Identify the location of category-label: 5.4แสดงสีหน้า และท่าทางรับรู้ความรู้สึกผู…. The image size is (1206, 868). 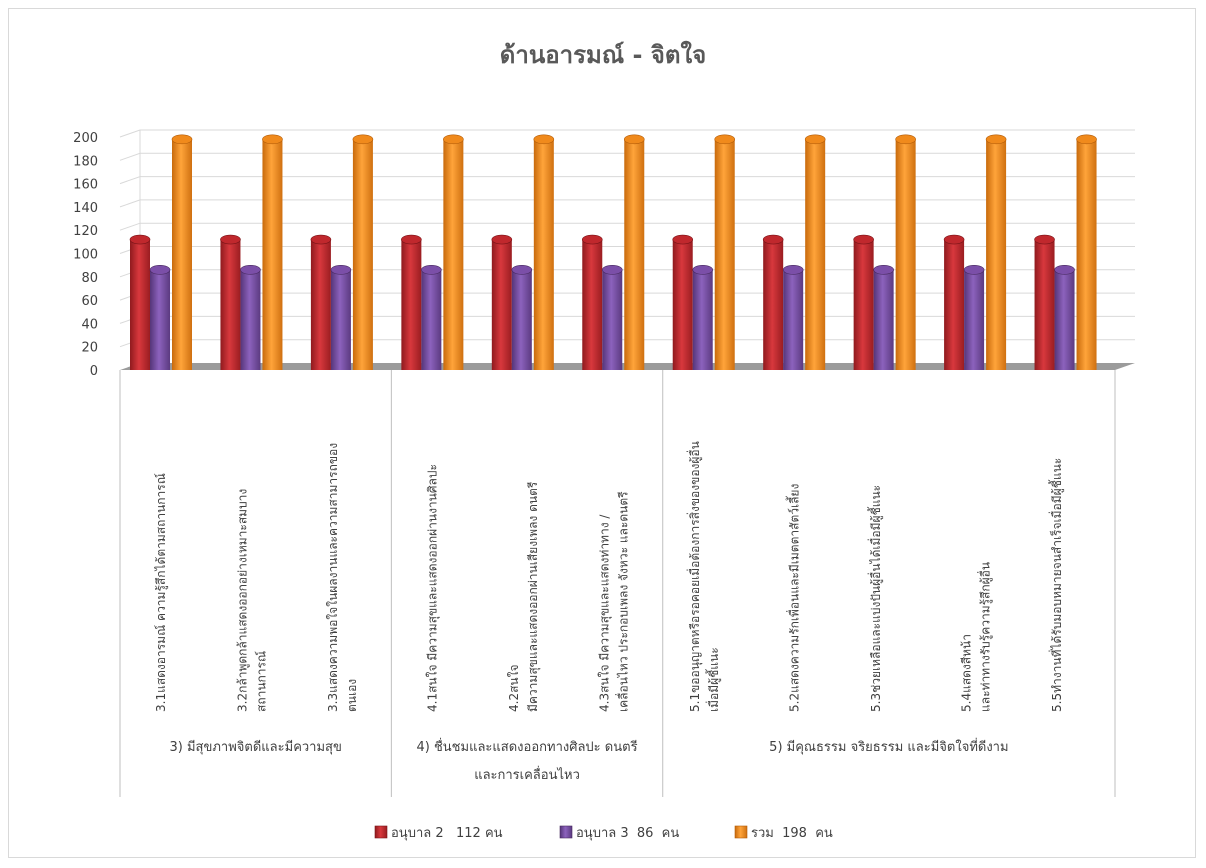
(976, 637).